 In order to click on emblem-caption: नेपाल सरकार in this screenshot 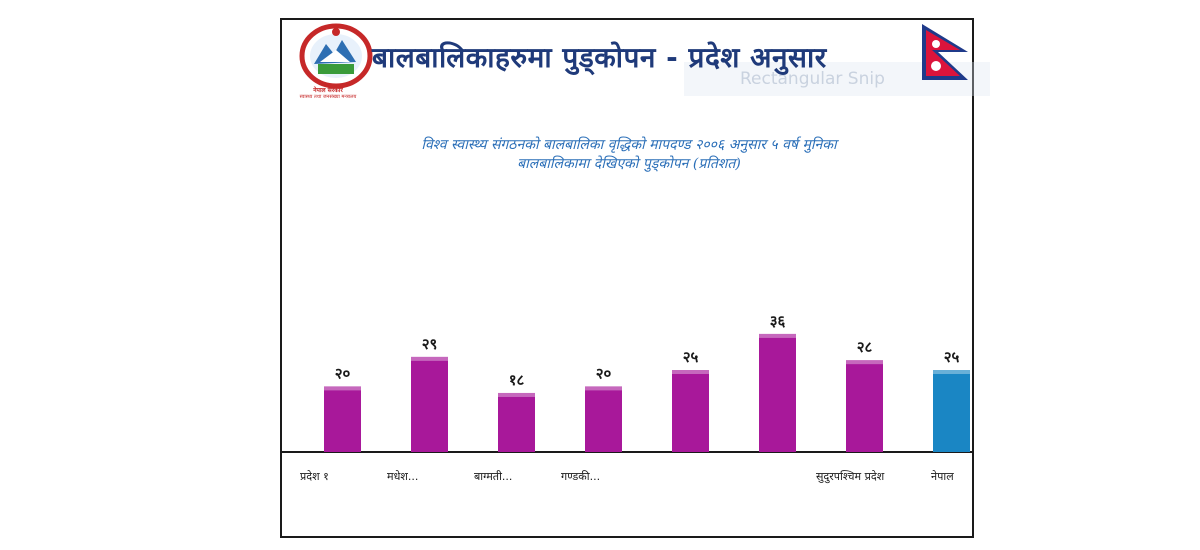, I will do `click(328, 90)`.